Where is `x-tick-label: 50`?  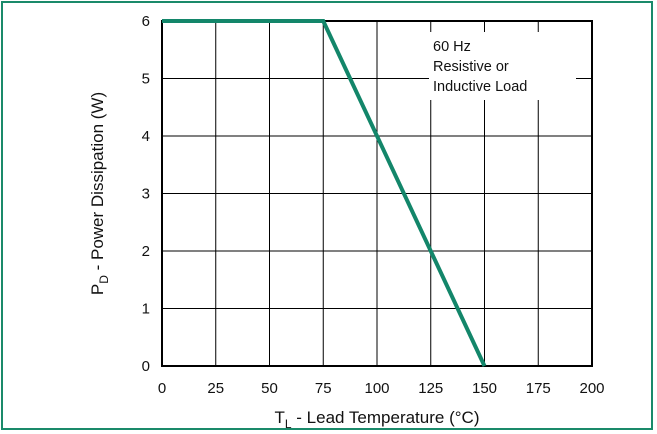
x-tick-label: 50 is located at coordinates (269, 388).